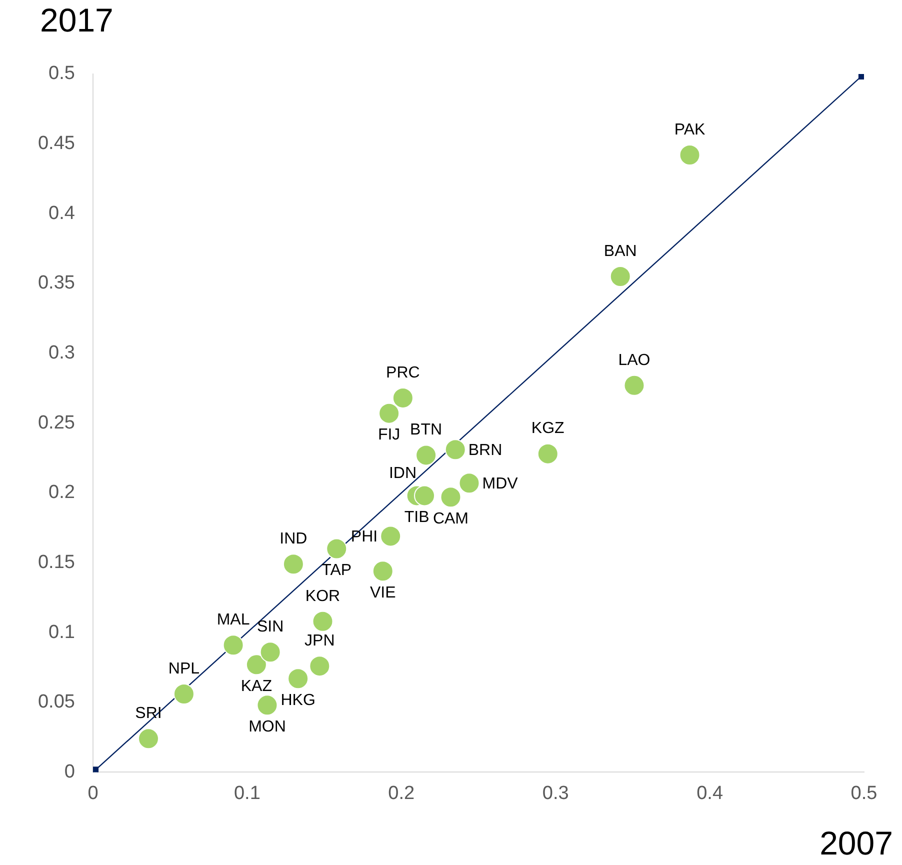  I want to click on y-tick-label: 0.2, so click(61, 493).